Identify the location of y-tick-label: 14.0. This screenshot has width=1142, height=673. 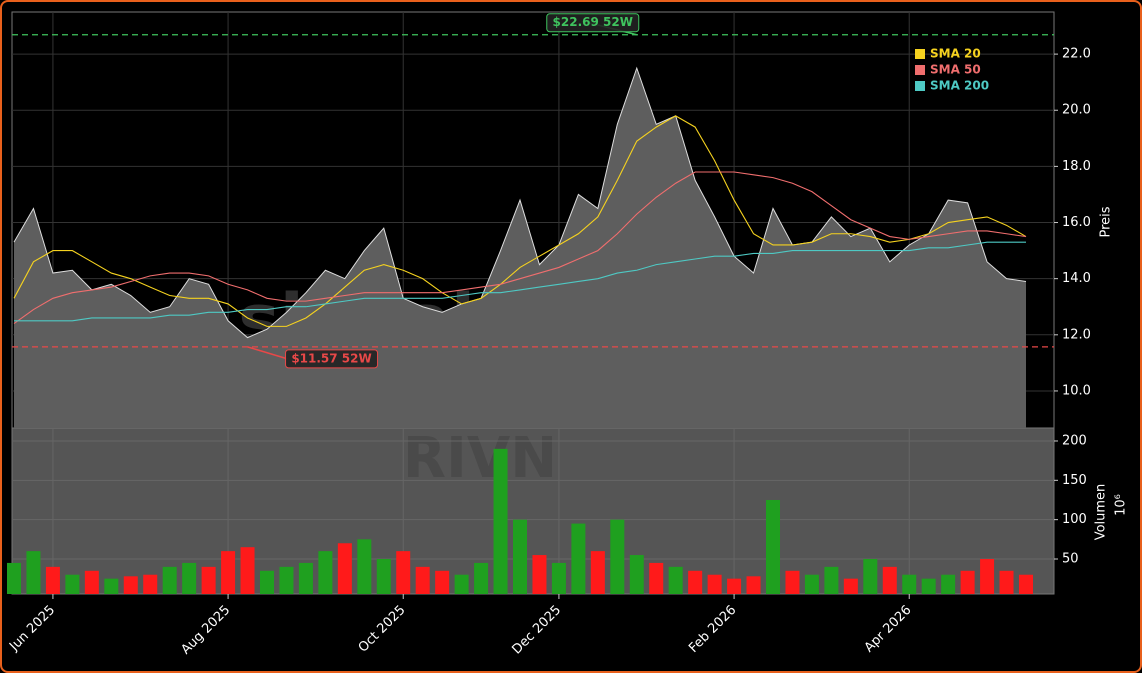
(1076, 278).